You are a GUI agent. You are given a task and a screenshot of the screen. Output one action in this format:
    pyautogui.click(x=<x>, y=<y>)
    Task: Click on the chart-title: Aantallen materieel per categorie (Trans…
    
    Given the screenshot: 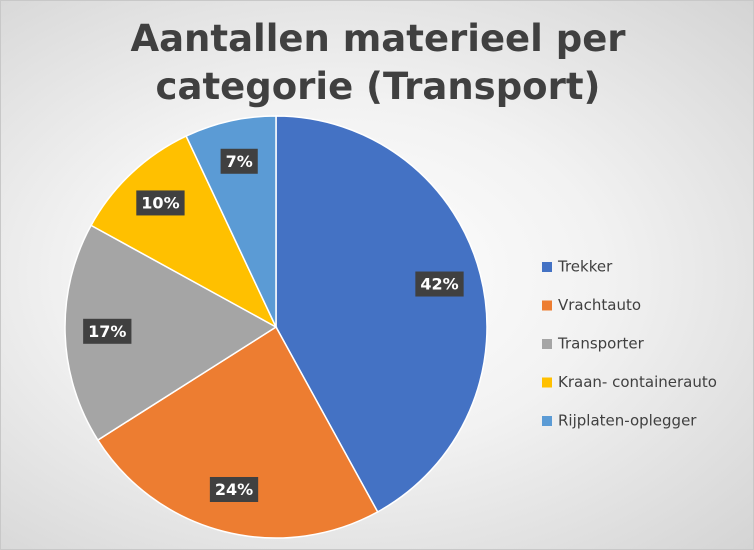 What is the action you would take?
    pyautogui.click(x=378, y=62)
    